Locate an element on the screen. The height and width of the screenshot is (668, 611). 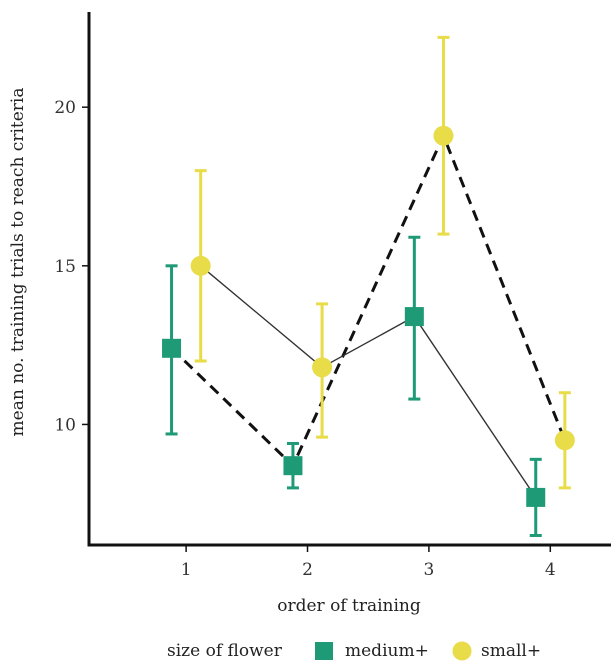
x-axis-title: order of training is located at coordinates (349, 606).